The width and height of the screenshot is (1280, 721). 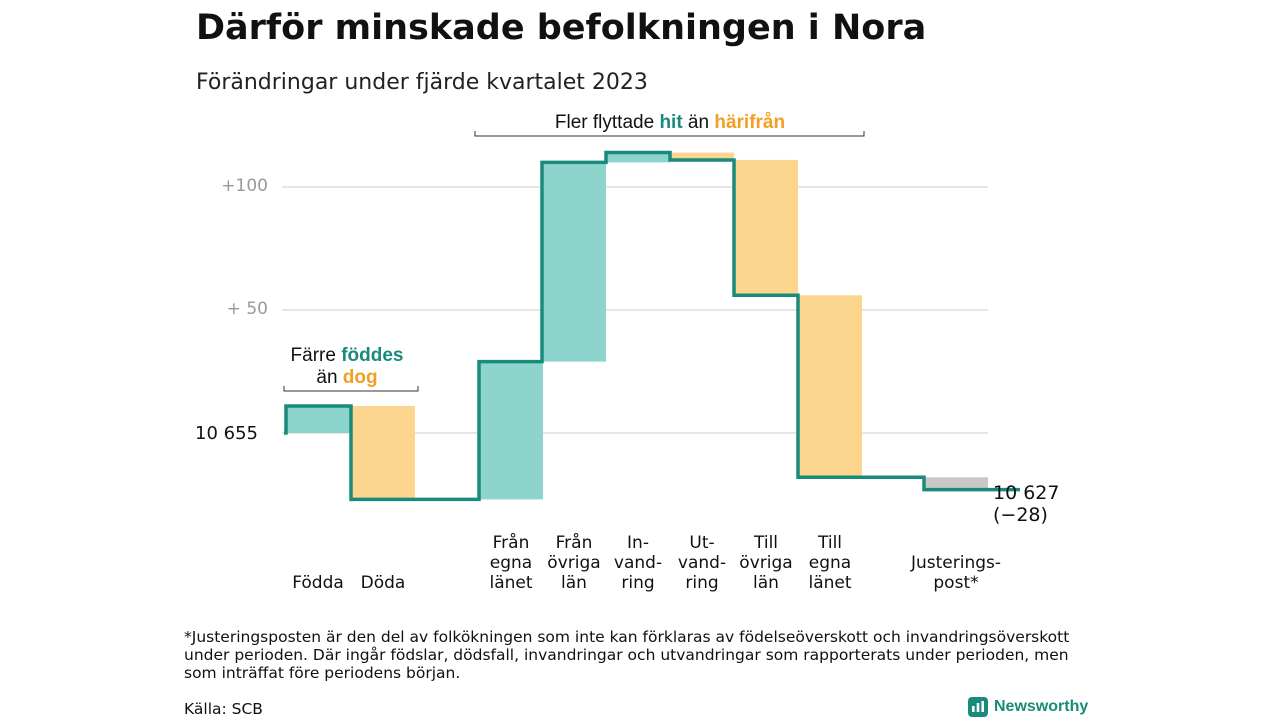 I want to click on category-label-line: Döda, so click(x=383, y=583).